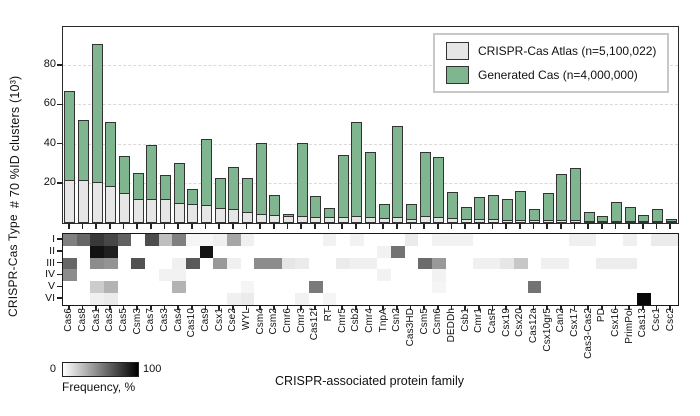 The image size is (700, 416). Describe the element at coordinates (562, 275) in the screenshot. I see `heatmap-cell-IV-Can2` at that location.